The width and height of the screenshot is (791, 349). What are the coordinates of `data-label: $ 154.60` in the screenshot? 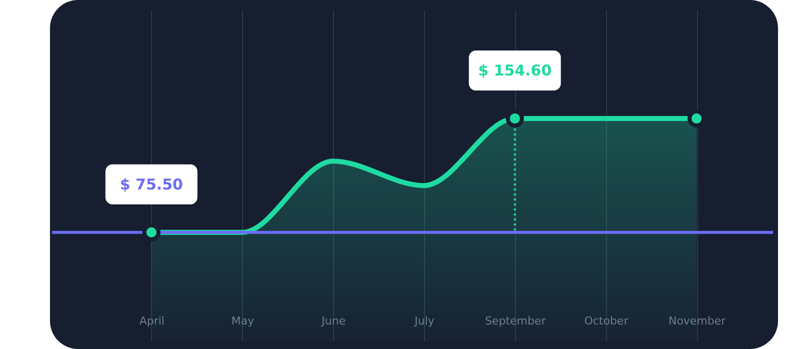 It's located at (515, 71).